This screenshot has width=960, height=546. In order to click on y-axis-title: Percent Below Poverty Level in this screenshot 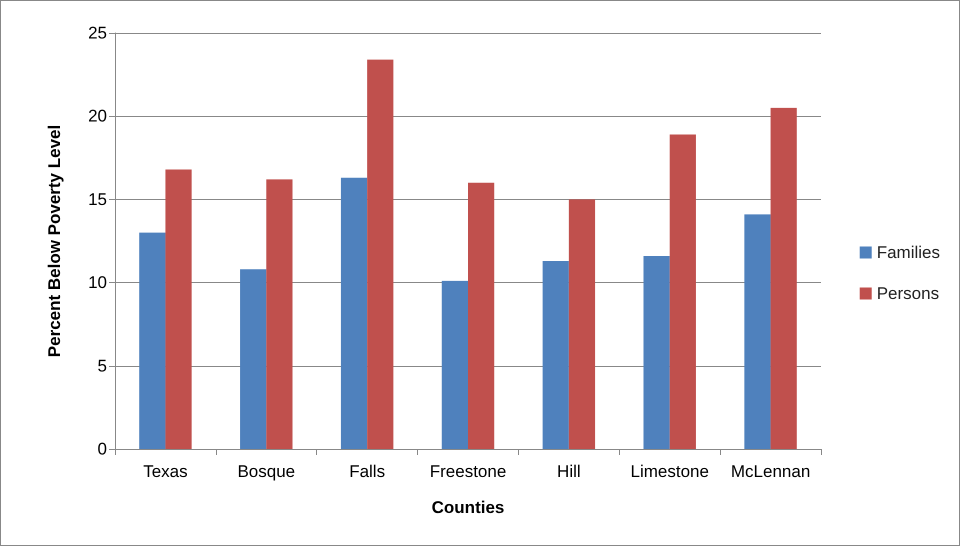, I will do `click(54, 241)`.